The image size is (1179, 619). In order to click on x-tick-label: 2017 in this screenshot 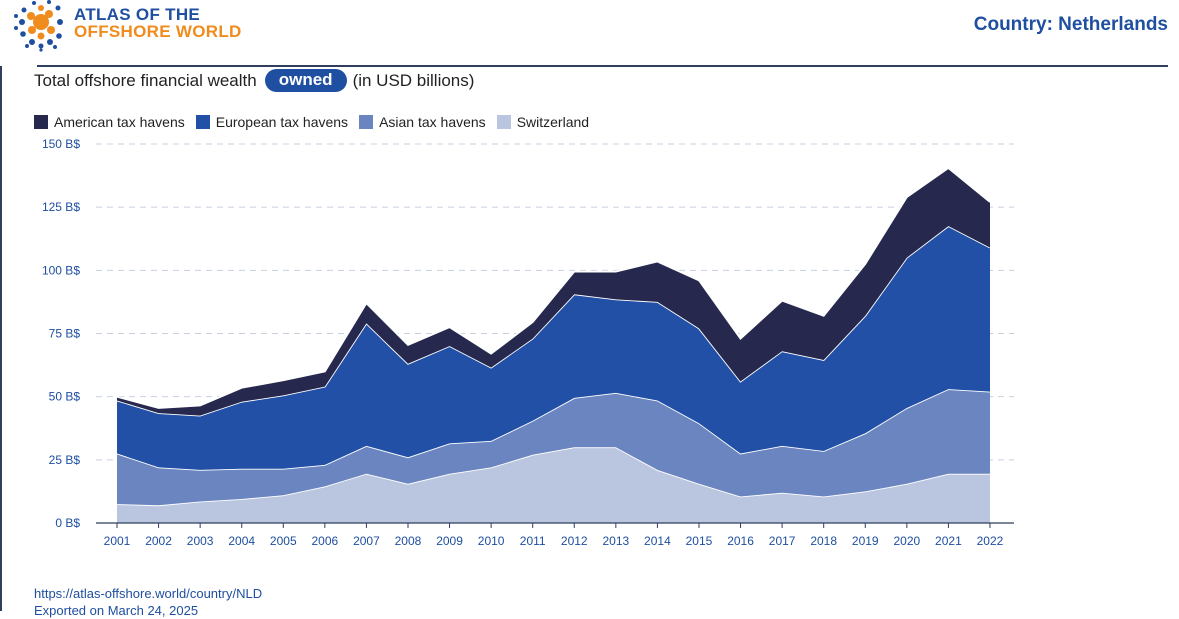, I will do `click(782, 541)`.